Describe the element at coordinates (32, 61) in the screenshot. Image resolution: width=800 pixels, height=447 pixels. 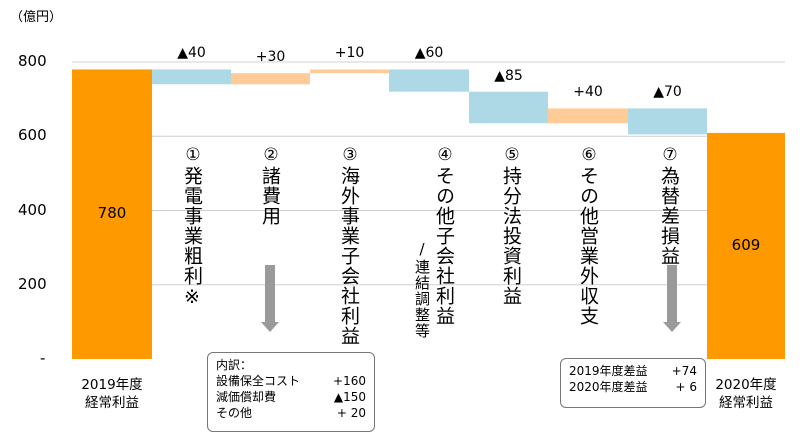
I see `y-tick-label: 800` at that location.